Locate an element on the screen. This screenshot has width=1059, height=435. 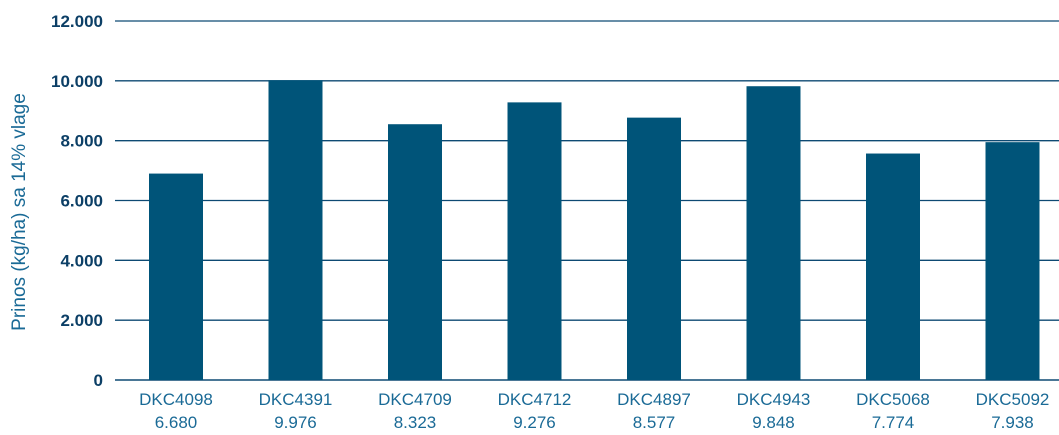
bar-dkc4709 is located at coordinates (415, 252).